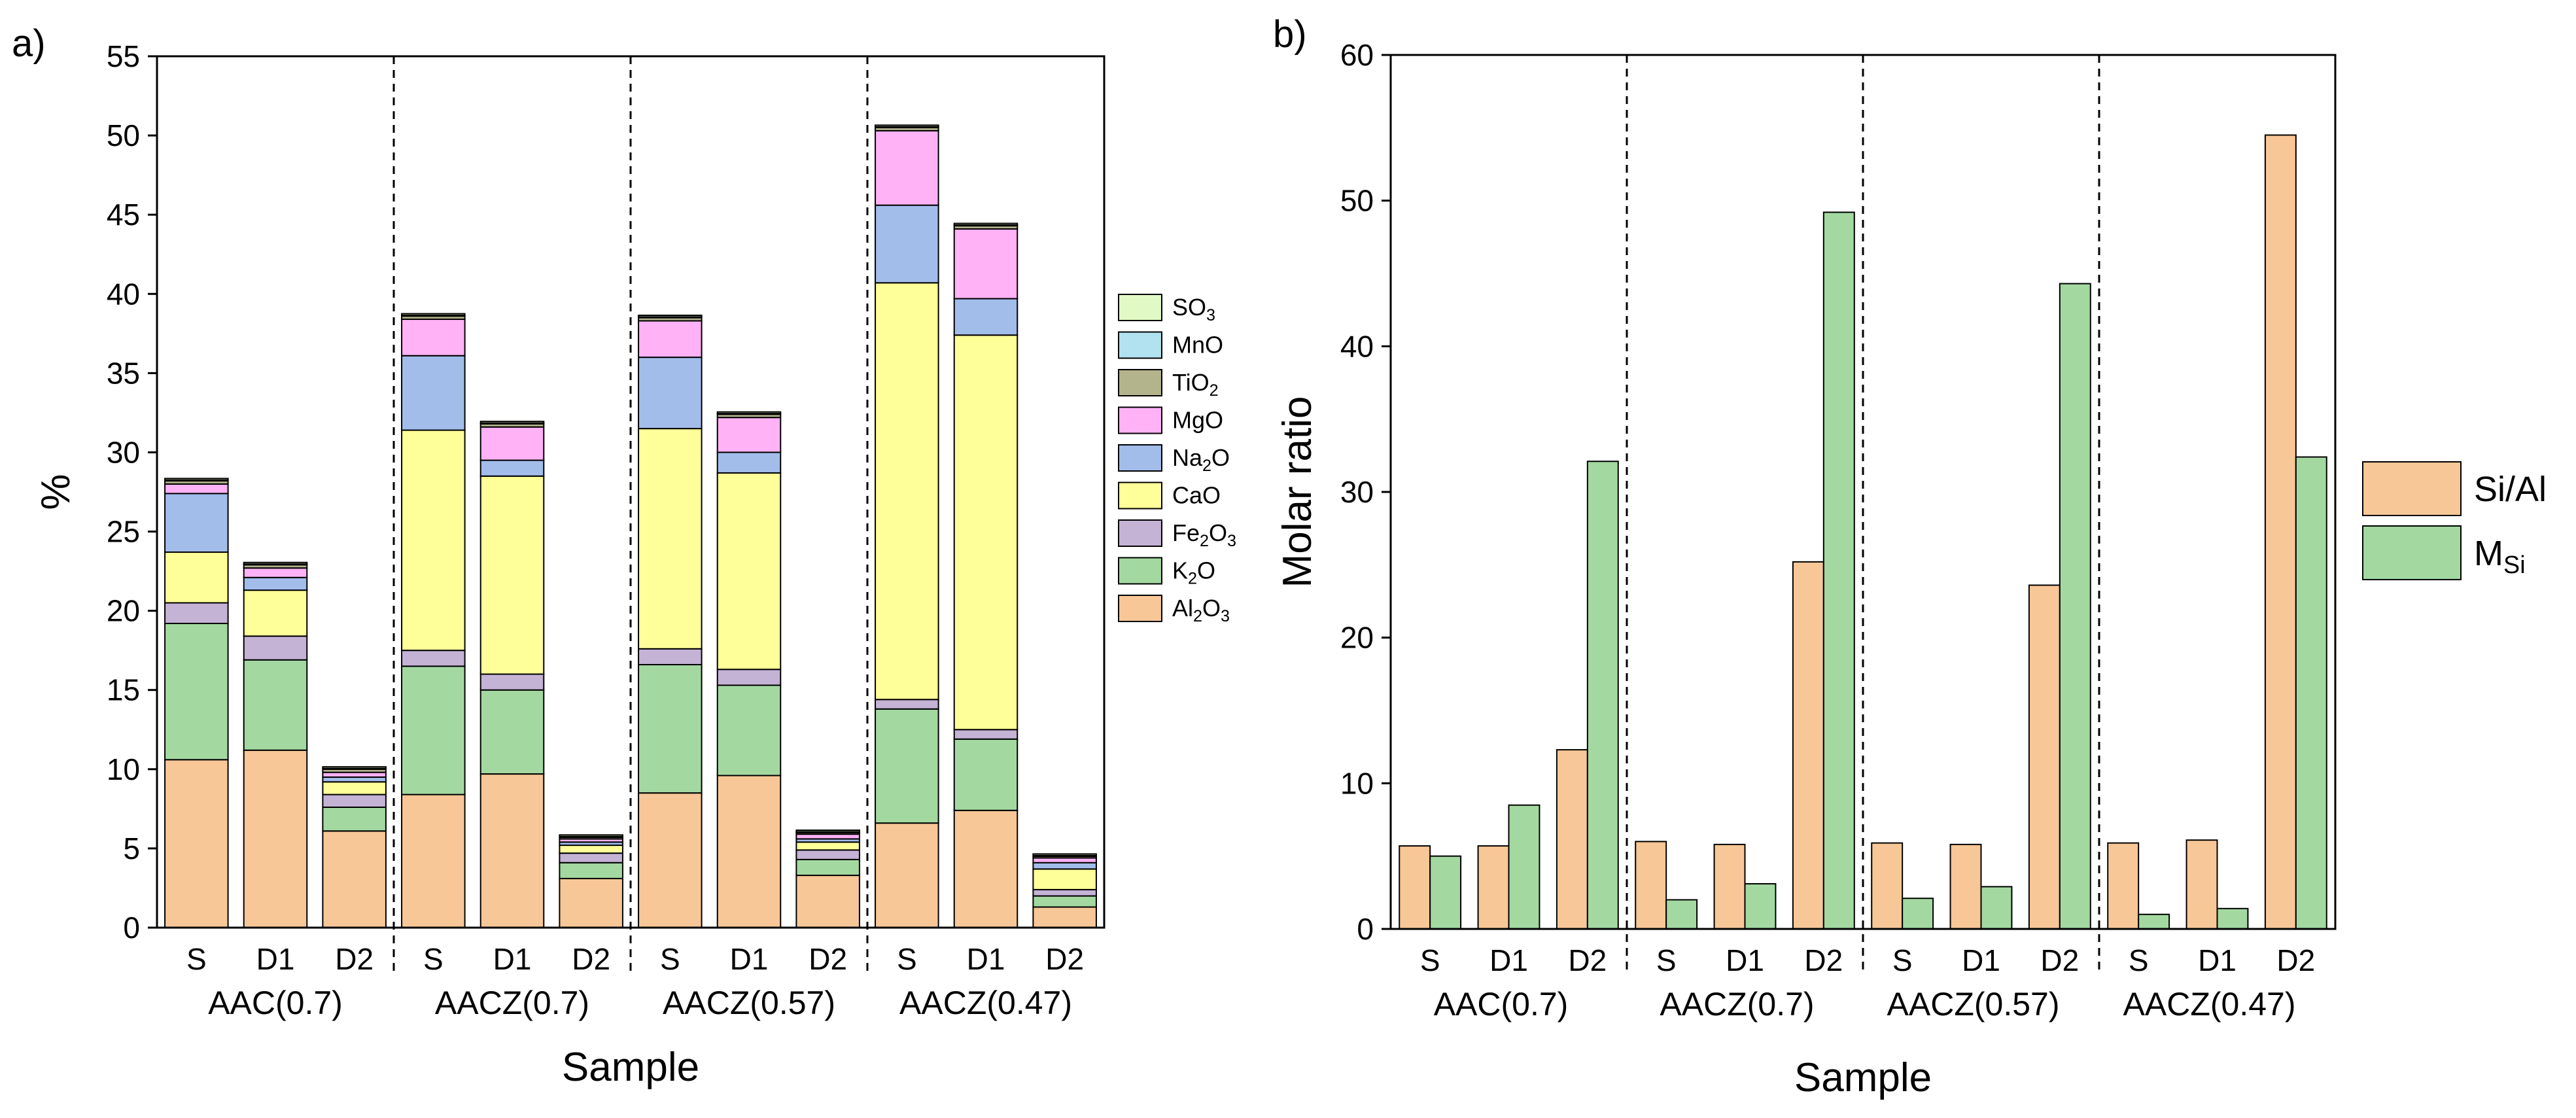  I want to click on y-tick-label: 50, so click(1357, 201).